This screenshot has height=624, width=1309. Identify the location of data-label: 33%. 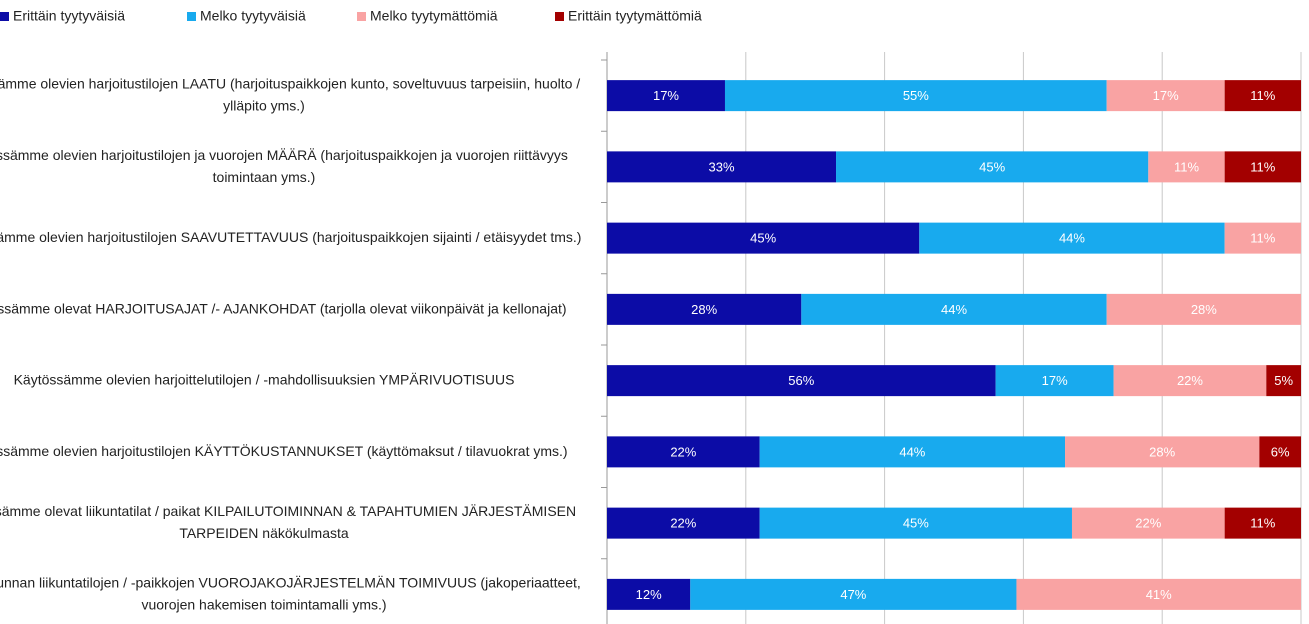
(721, 166).